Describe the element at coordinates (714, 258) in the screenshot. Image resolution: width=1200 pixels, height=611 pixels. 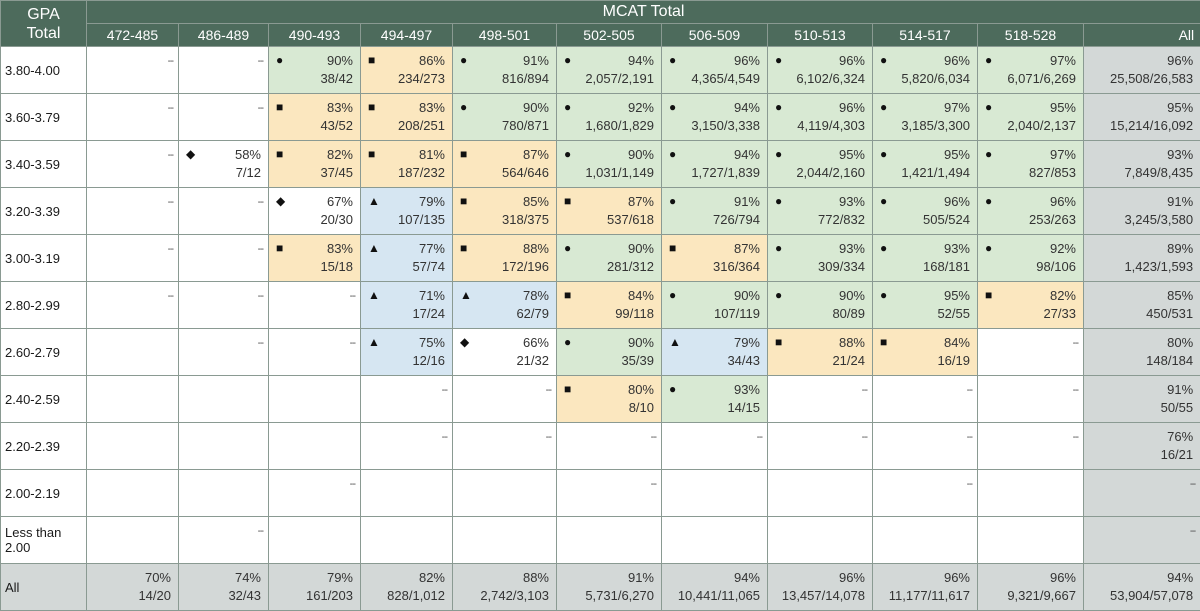
I see `rate-cell: ■ 87% 316/364` at that location.